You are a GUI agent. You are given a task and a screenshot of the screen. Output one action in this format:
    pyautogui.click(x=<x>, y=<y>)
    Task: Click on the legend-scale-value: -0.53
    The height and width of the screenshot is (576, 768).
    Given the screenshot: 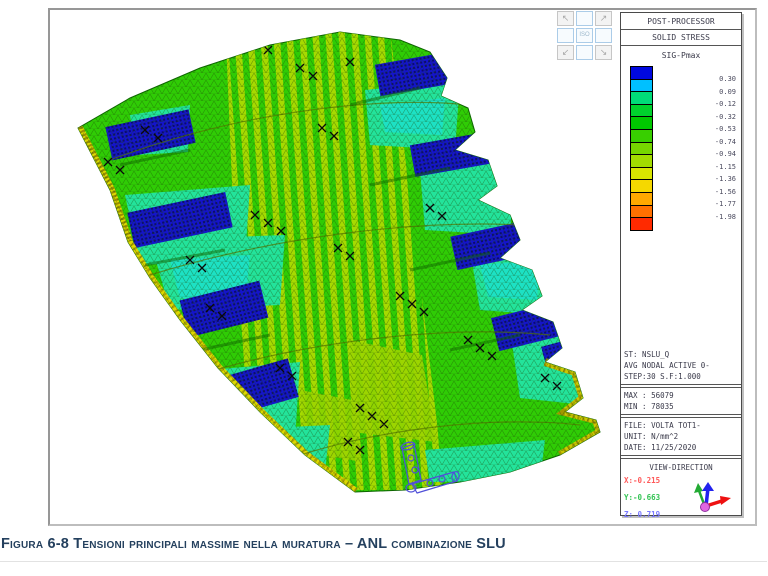 What is the action you would take?
    pyautogui.click(x=725, y=129)
    